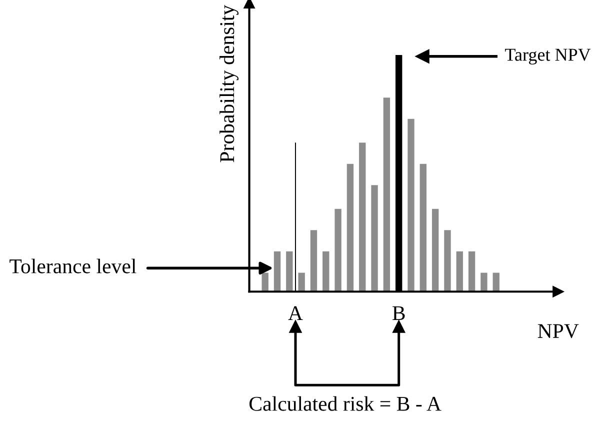 Image resolution: width=614 pixels, height=427 pixels. I want to click on x-tick-label: B, so click(398, 313).